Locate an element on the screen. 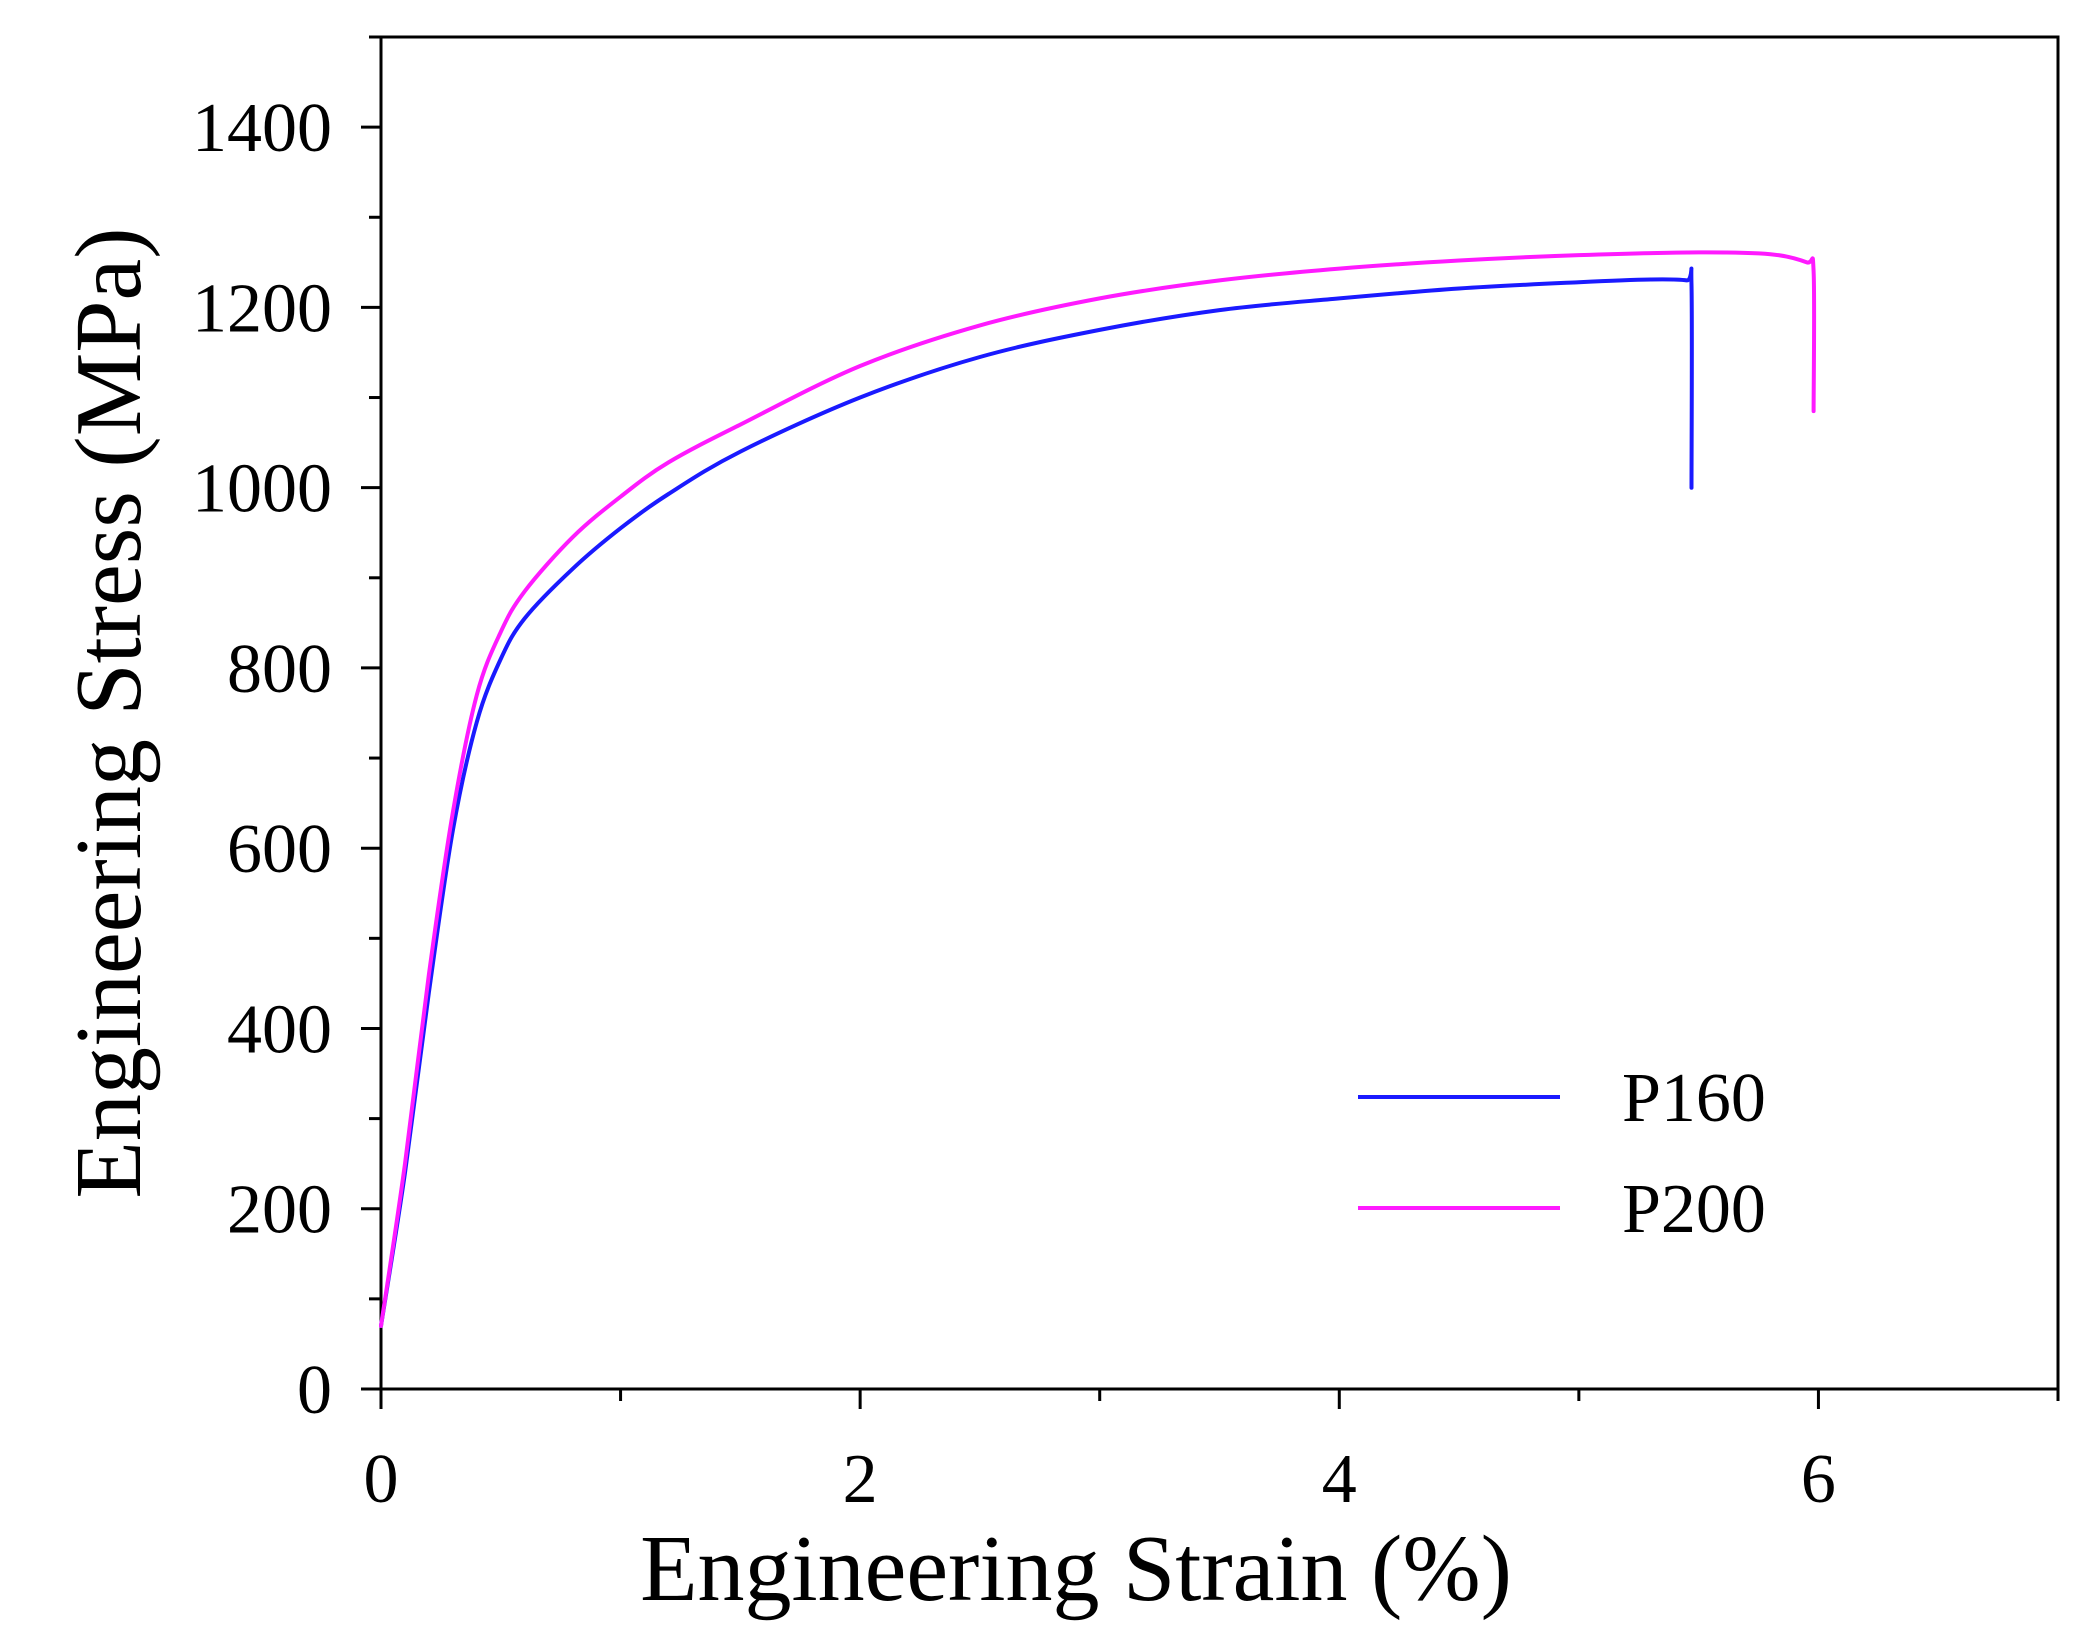 This screenshot has height=1652, width=2085. x-tick-label: 0 is located at coordinates (381, 1479).